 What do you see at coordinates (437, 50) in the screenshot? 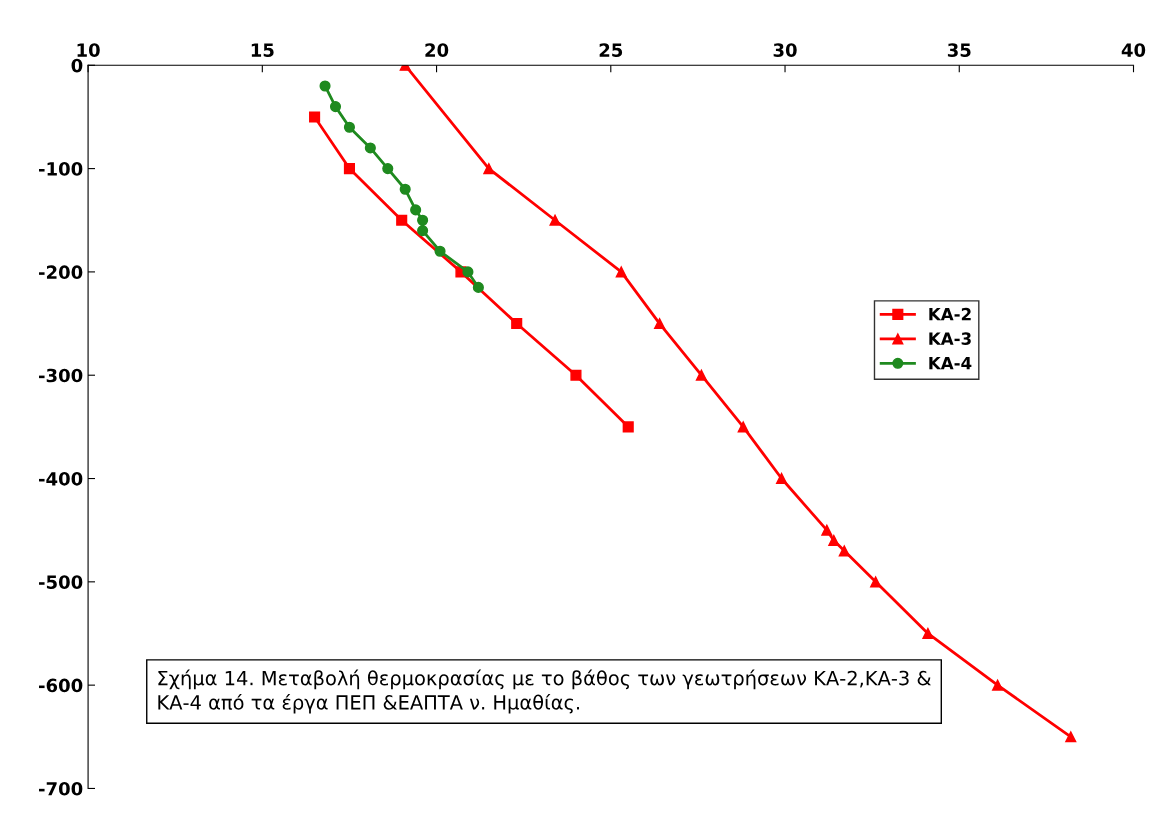
I see `x-tick-label: 20` at bounding box center [437, 50].